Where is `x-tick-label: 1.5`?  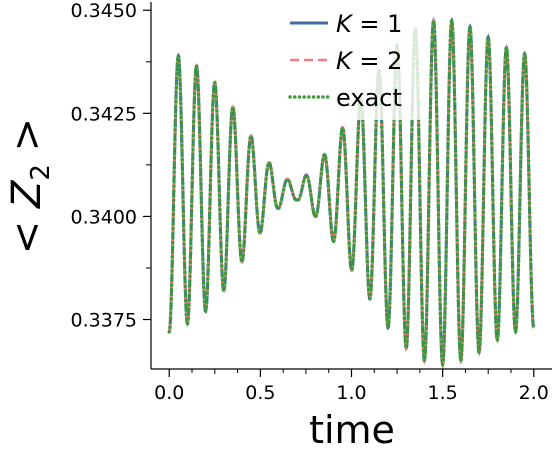 x-tick-label: 1.5 is located at coordinates (443, 393).